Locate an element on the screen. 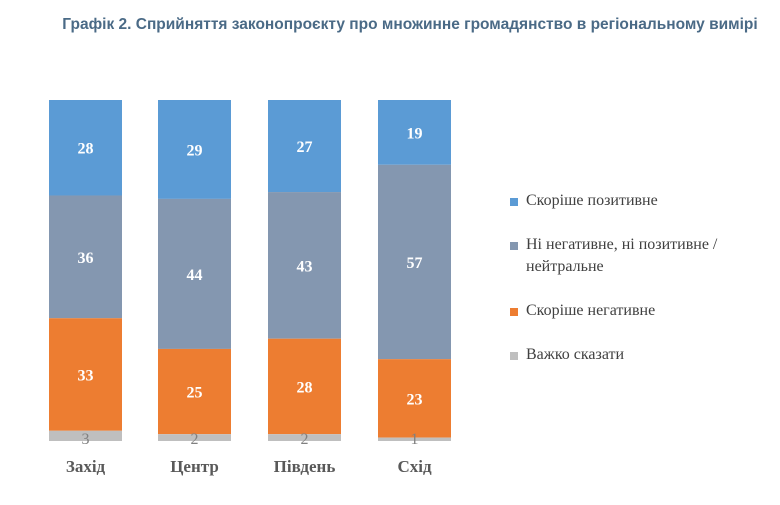 The width and height of the screenshot is (780, 505). legend-item: Скоріше позитивне is located at coordinates (638, 201).